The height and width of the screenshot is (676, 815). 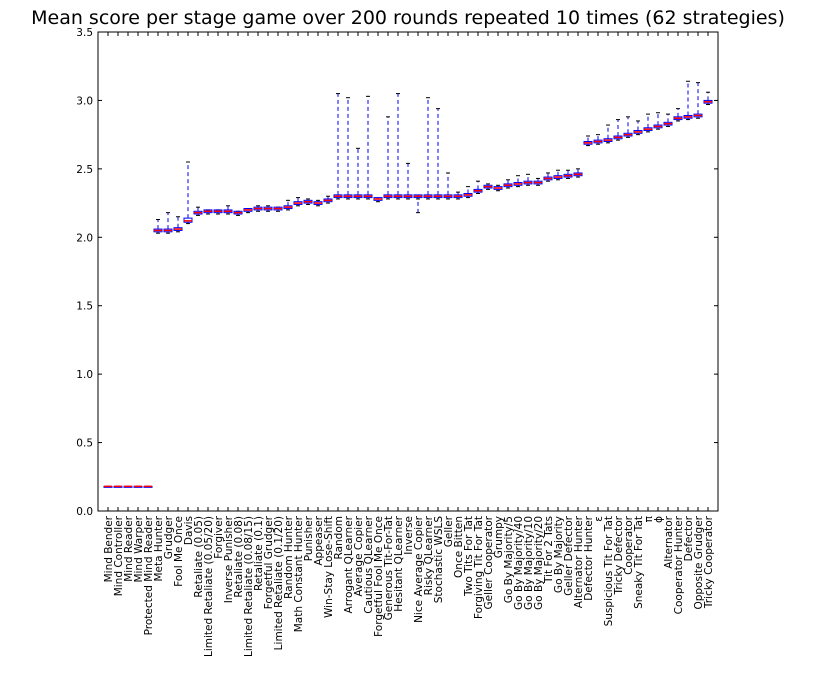 What do you see at coordinates (239, 557) in the screenshot?
I see `x-tick-label: Retaliate (0.08)` at bounding box center [239, 557].